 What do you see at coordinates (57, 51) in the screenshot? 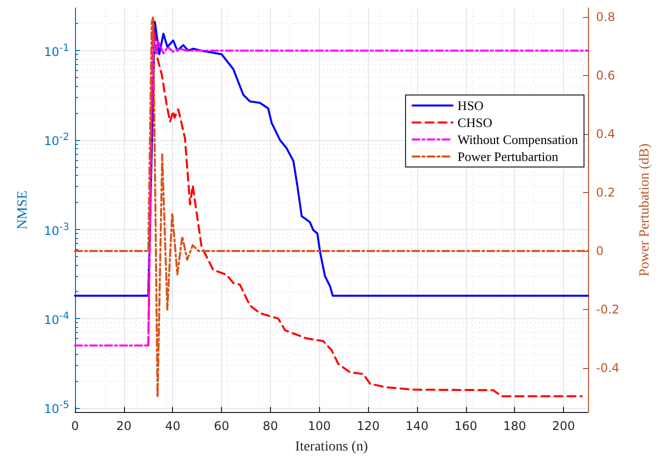
I see `y-tick-label: 10$^{-1}$` at bounding box center [57, 51].